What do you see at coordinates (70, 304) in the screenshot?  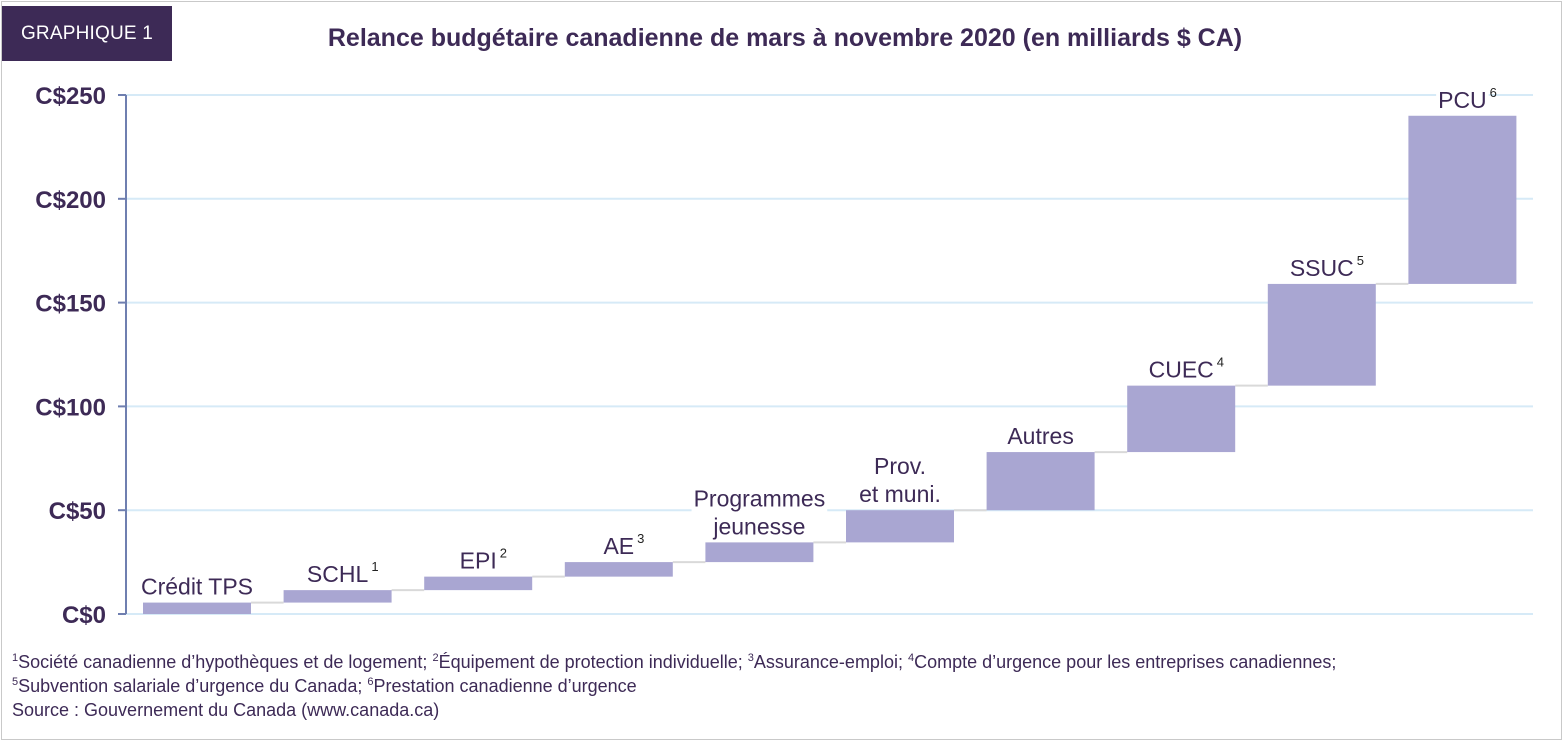 I see `y-tick-label: C$150` at bounding box center [70, 304].